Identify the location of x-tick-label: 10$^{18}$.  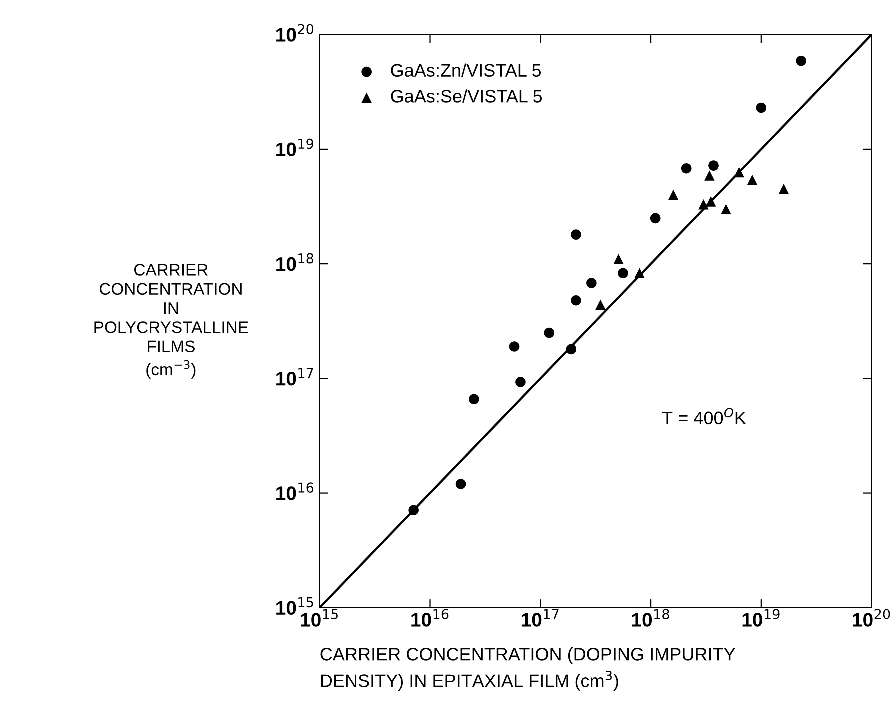
(651, 618).